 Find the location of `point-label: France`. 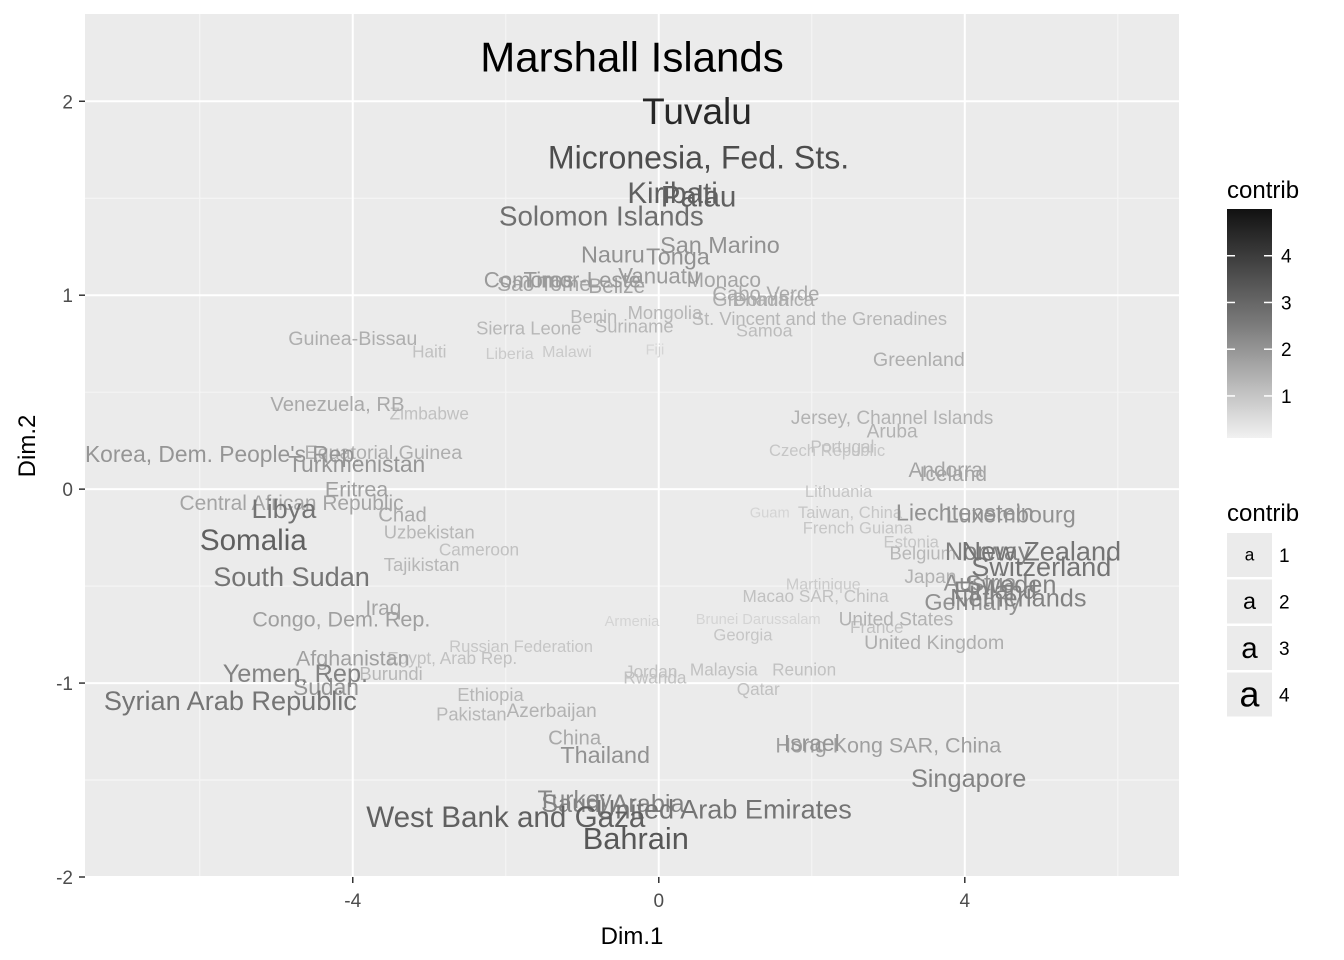

point-label: France is located at coordinates (877, 627).